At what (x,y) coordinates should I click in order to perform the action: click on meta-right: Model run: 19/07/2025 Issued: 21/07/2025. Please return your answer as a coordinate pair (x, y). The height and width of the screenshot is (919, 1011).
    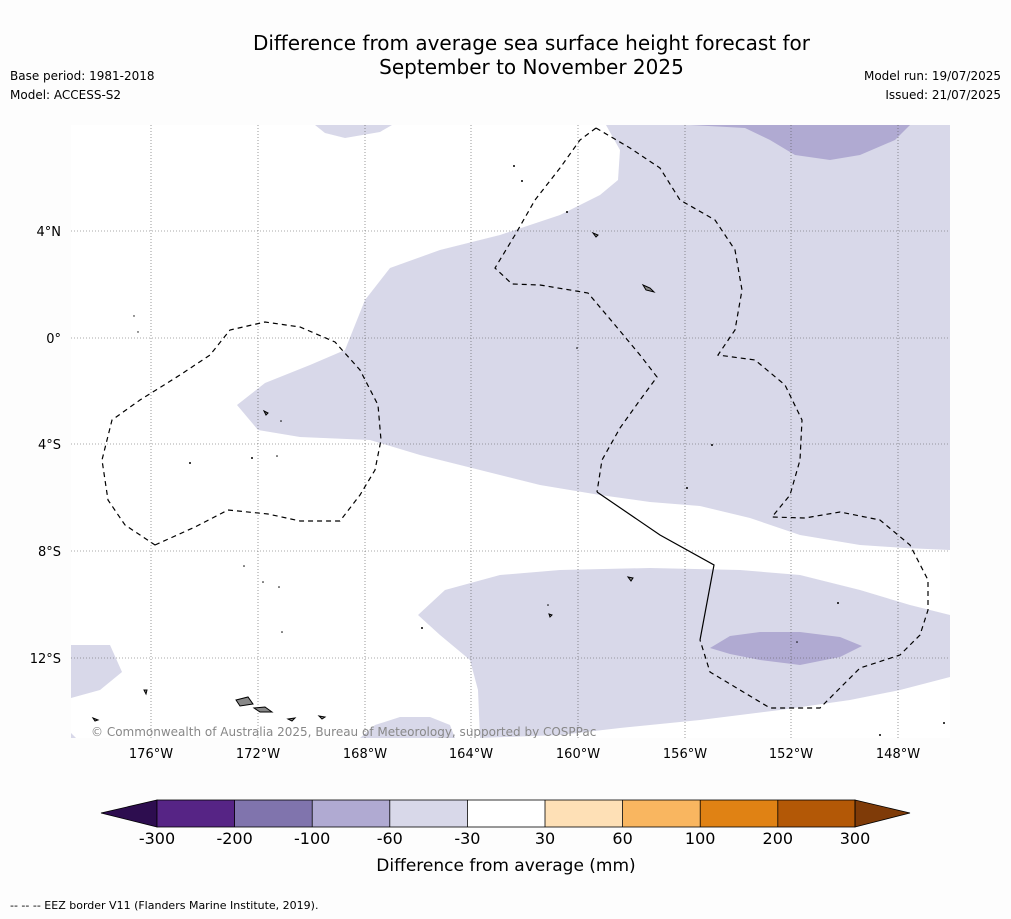
    Looking at the image, I should click on (932, 86).